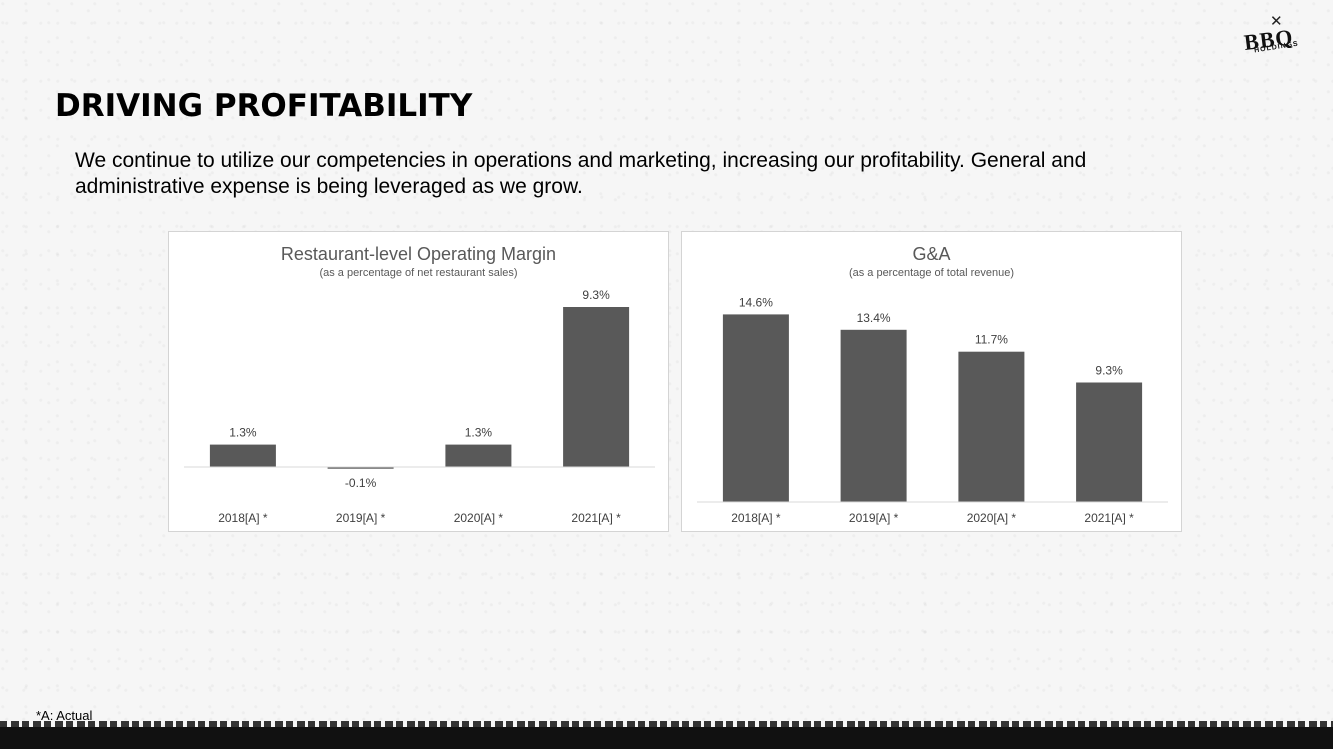 This screenshot has height=749, width=1333. I want to click on logo-x-mark: ✕, so click(1276, 21).